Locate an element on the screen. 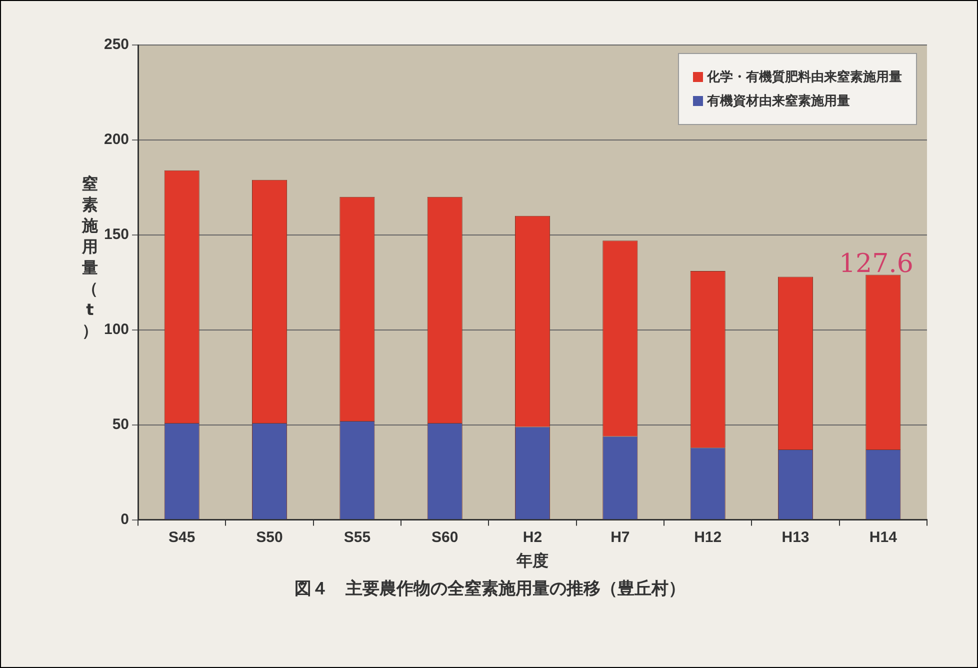 This screenshot has width=978, height=668. y-tick-label: 0 is located at coordinates (125, 519).